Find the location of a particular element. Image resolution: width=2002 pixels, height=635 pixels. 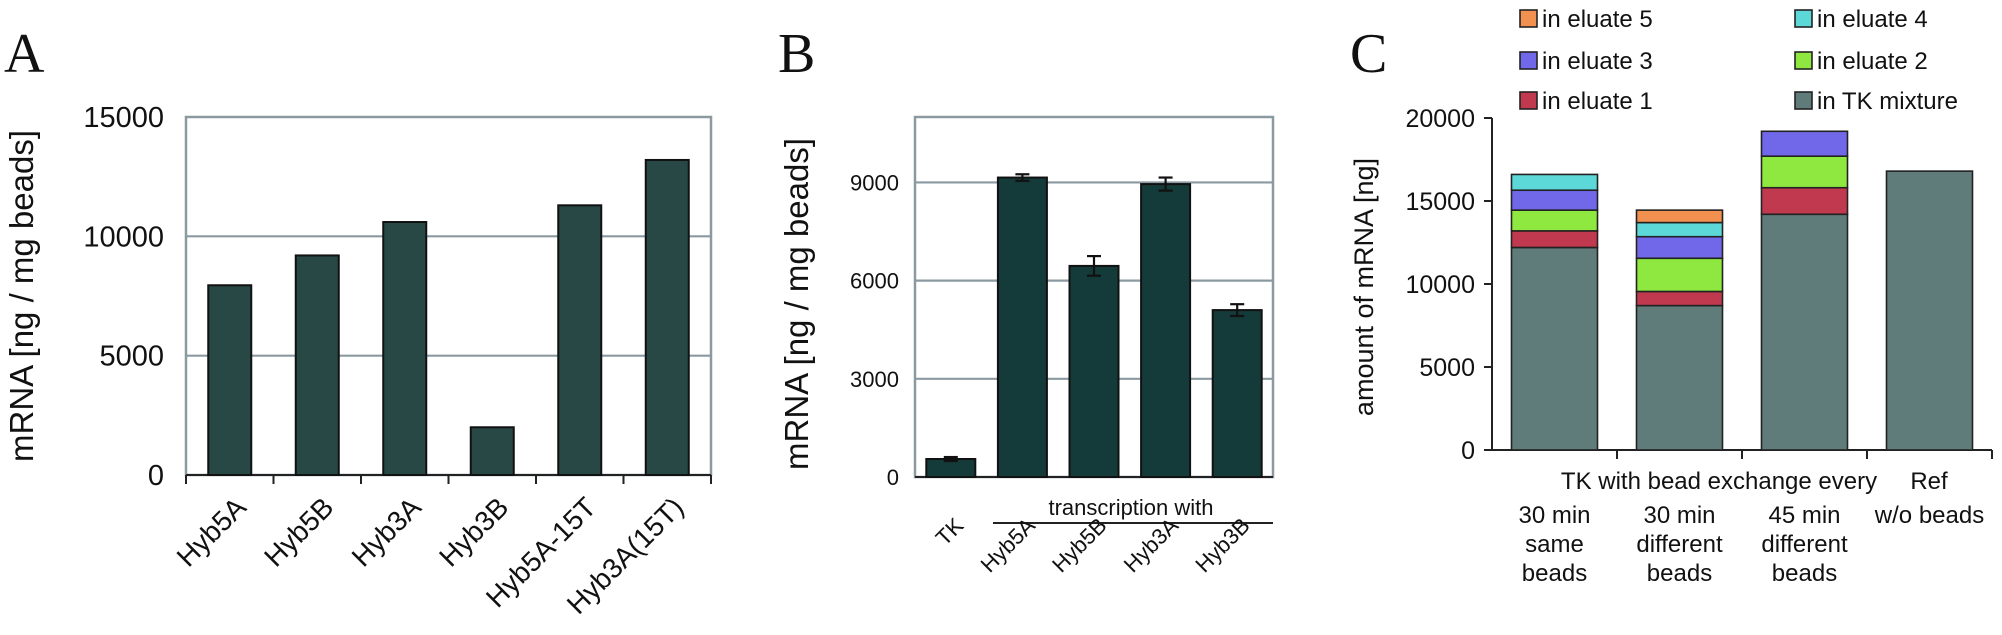

panel-b-ytick-label: 3000 is located at coordinates (874, 379).